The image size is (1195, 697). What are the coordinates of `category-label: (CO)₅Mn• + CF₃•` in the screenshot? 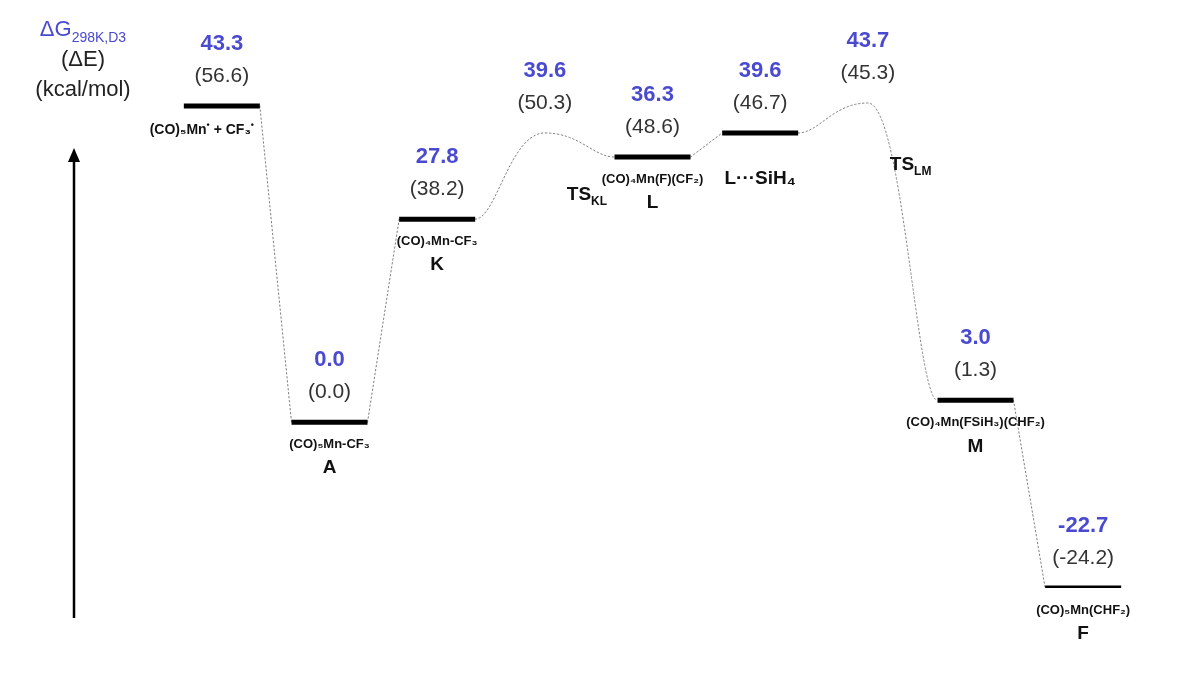 It's located at (202, 128).